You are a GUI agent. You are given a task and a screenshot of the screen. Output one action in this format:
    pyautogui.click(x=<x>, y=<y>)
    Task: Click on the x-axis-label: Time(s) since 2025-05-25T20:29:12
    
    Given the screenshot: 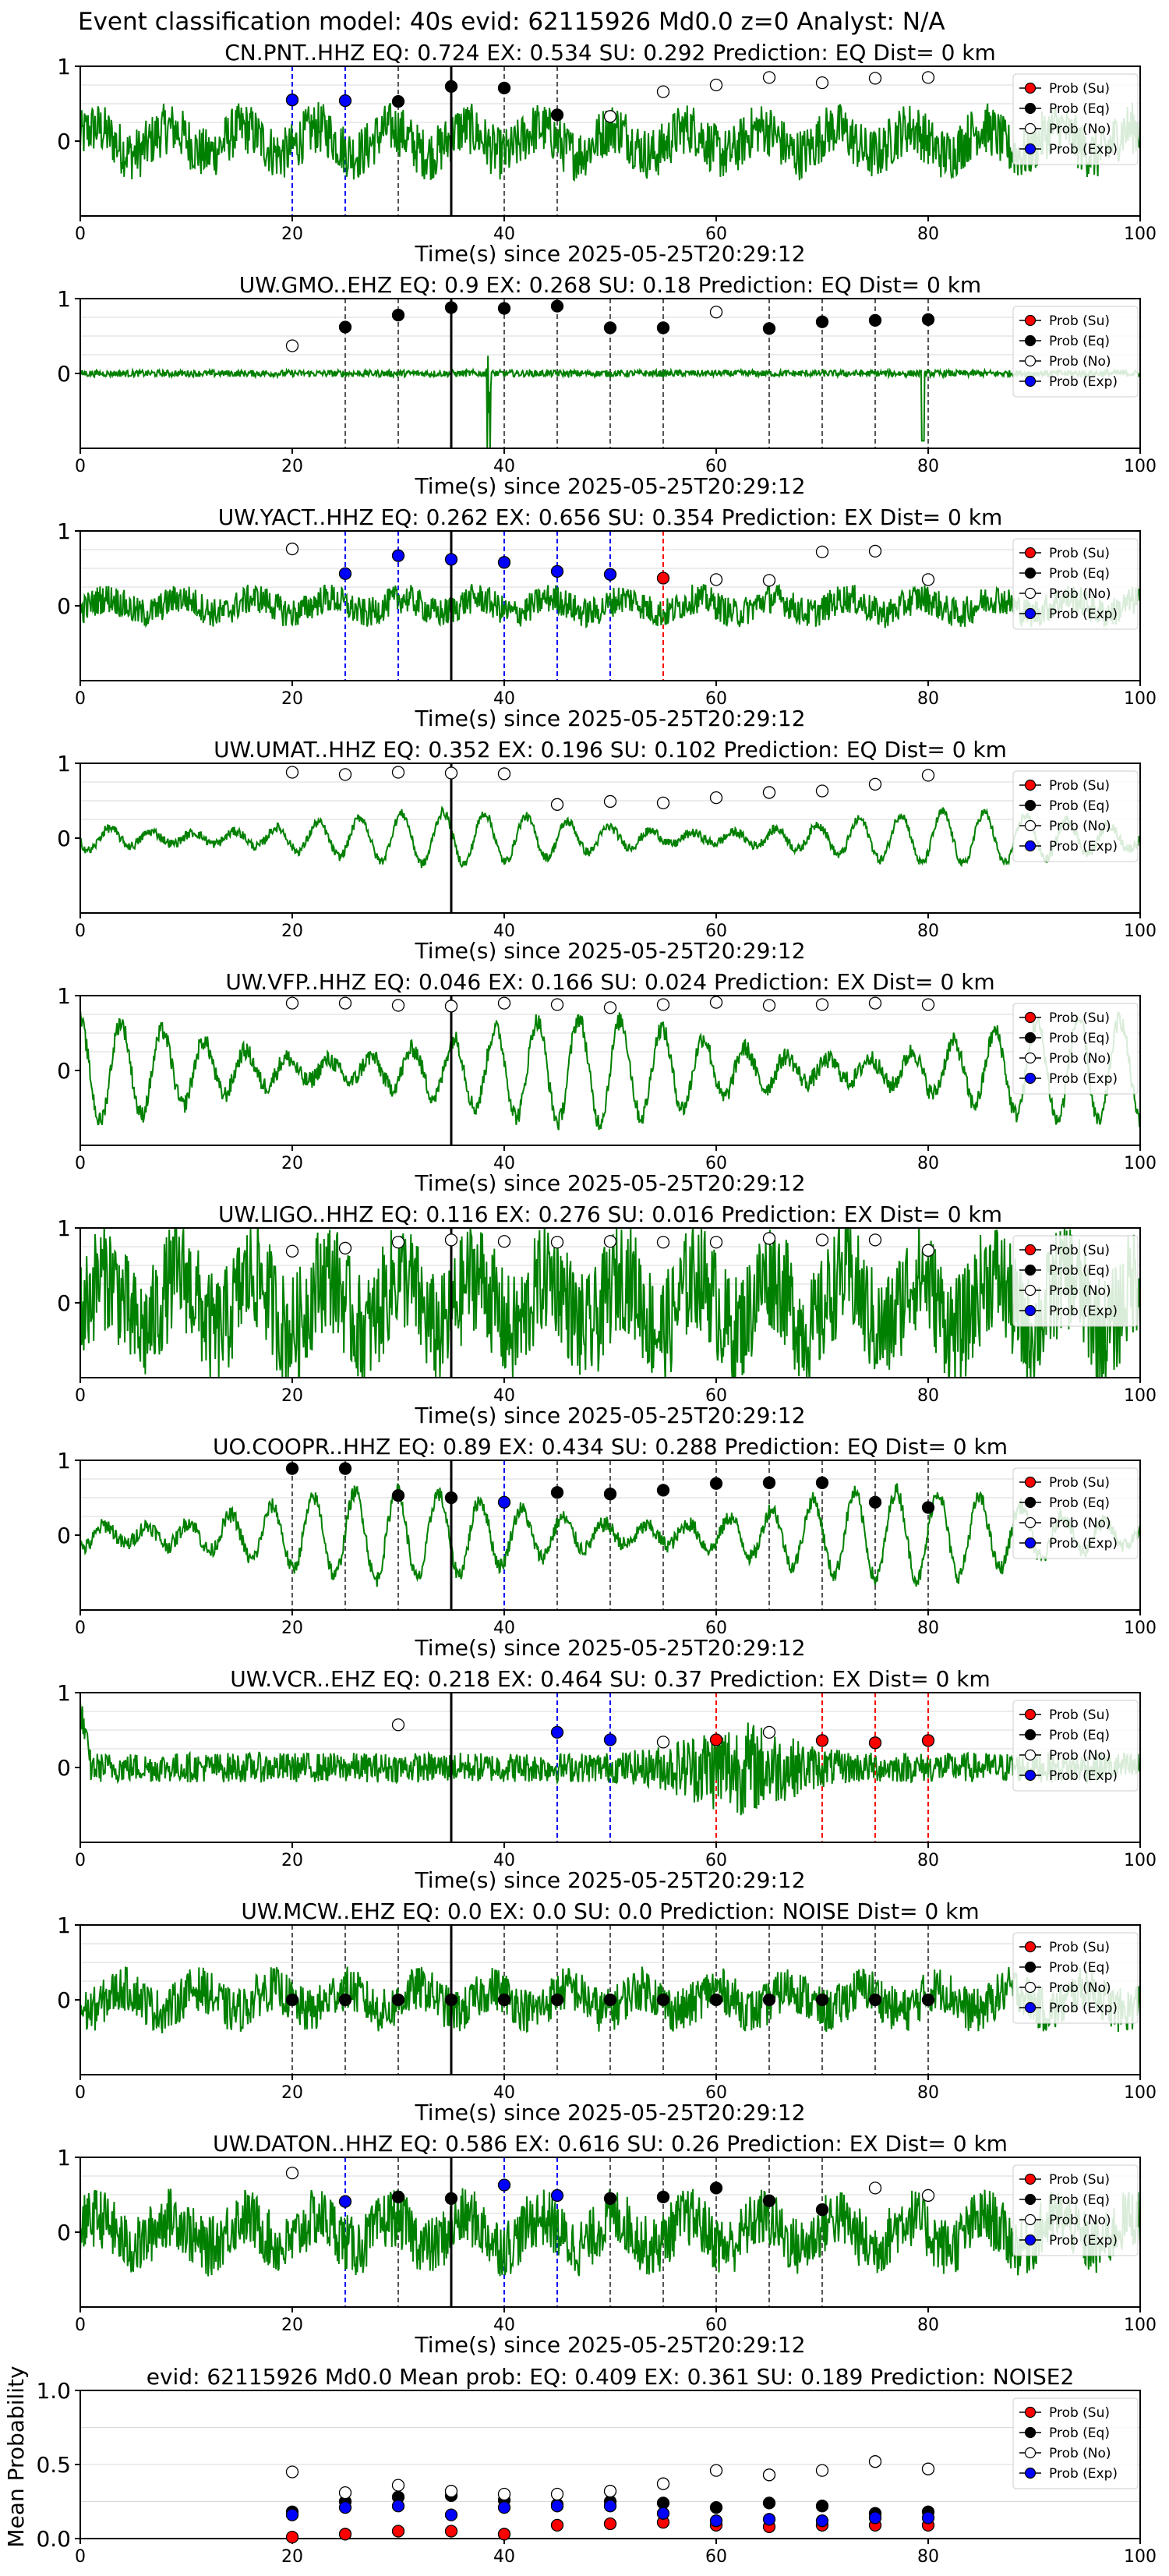 What is the action you would take?
    pyautogui.click(x=609, y=1880)
    